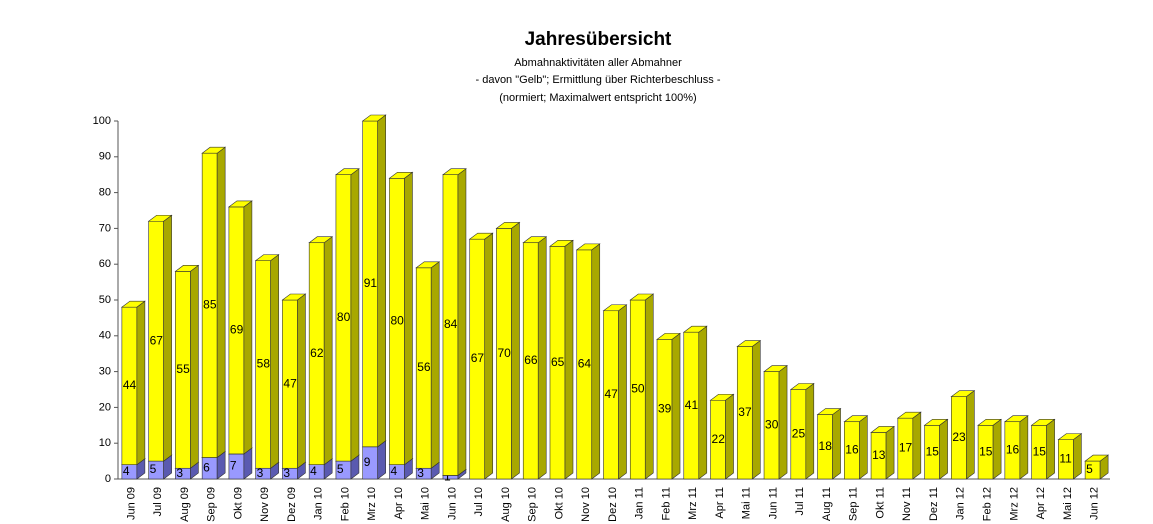 The width and height of the screenshot is (1153, 524). Describe the element at coordinates (559, 503) in the screenshot. I see `x-tick-label: Okt 10` at that location.